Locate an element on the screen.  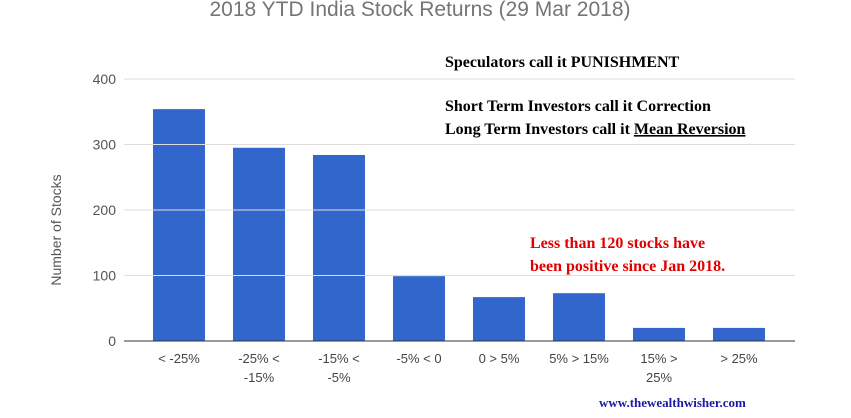
y-axis-label: Number of Stocks is located at coordinates (56, 229).